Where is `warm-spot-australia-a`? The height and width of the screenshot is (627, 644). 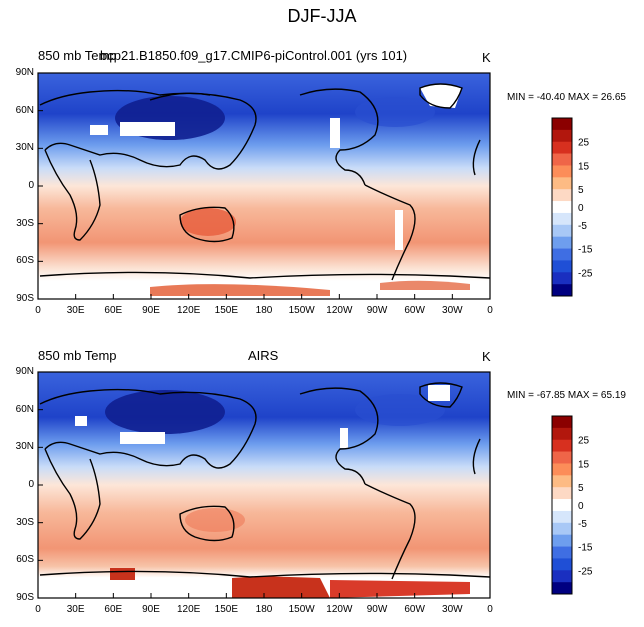
warm-spot-australia-a is located at coordinates (208, 222).